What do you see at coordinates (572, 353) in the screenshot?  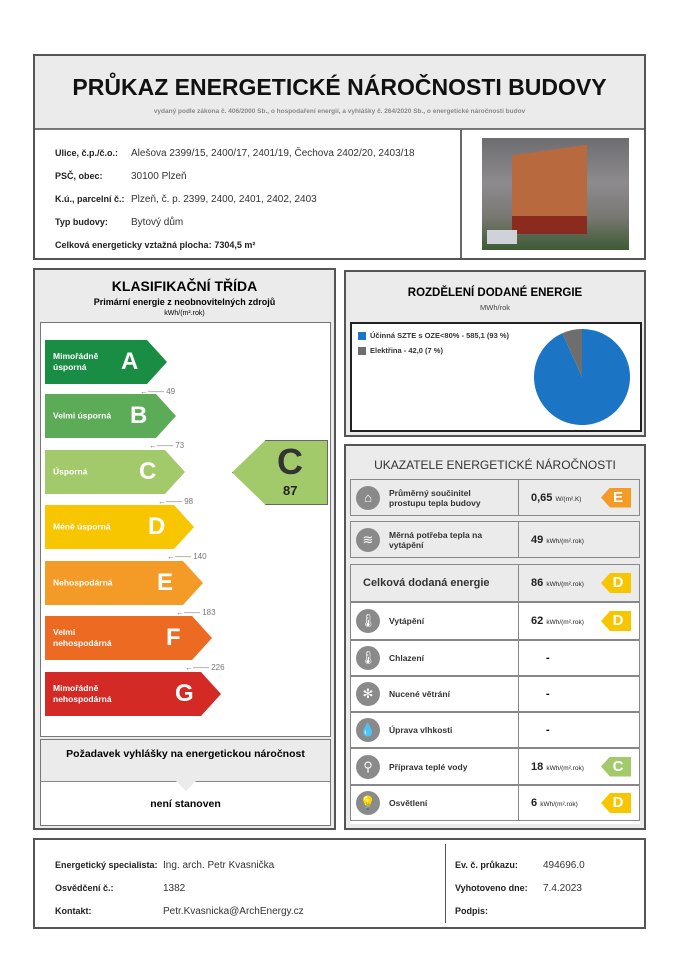 I see `pie-slice` at bounding box center [572, 353].